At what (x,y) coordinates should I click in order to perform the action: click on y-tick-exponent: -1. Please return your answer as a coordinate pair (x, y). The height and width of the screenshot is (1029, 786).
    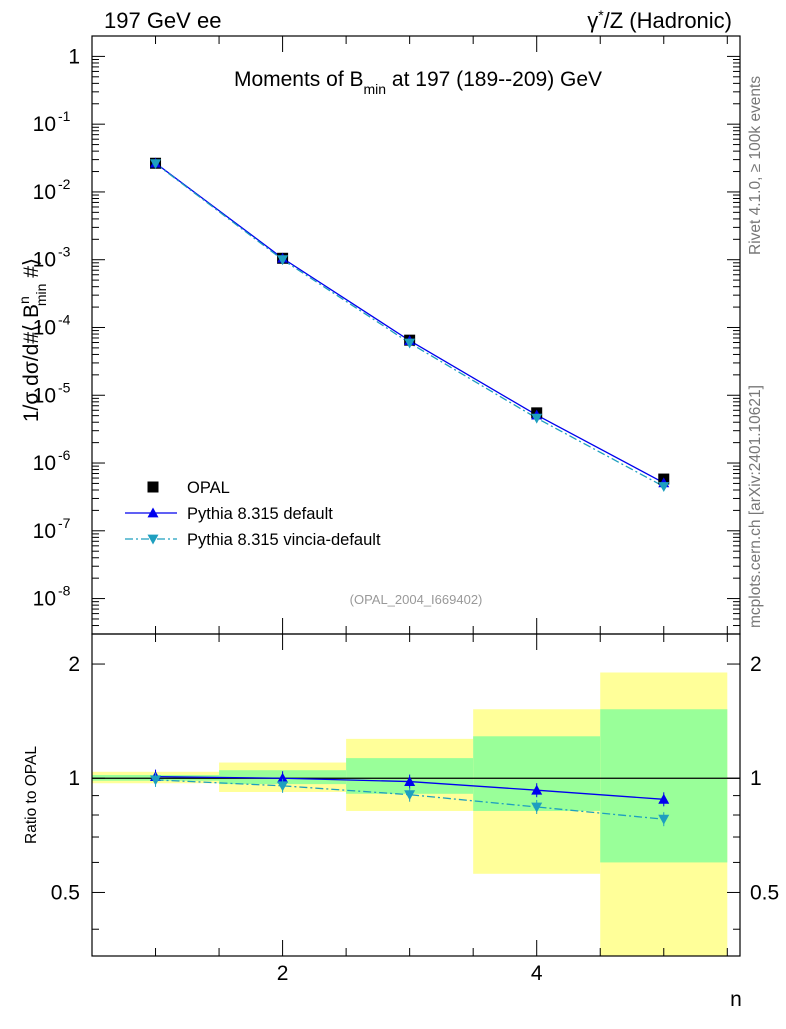
    Looking at the image, I should click on (64, 116).